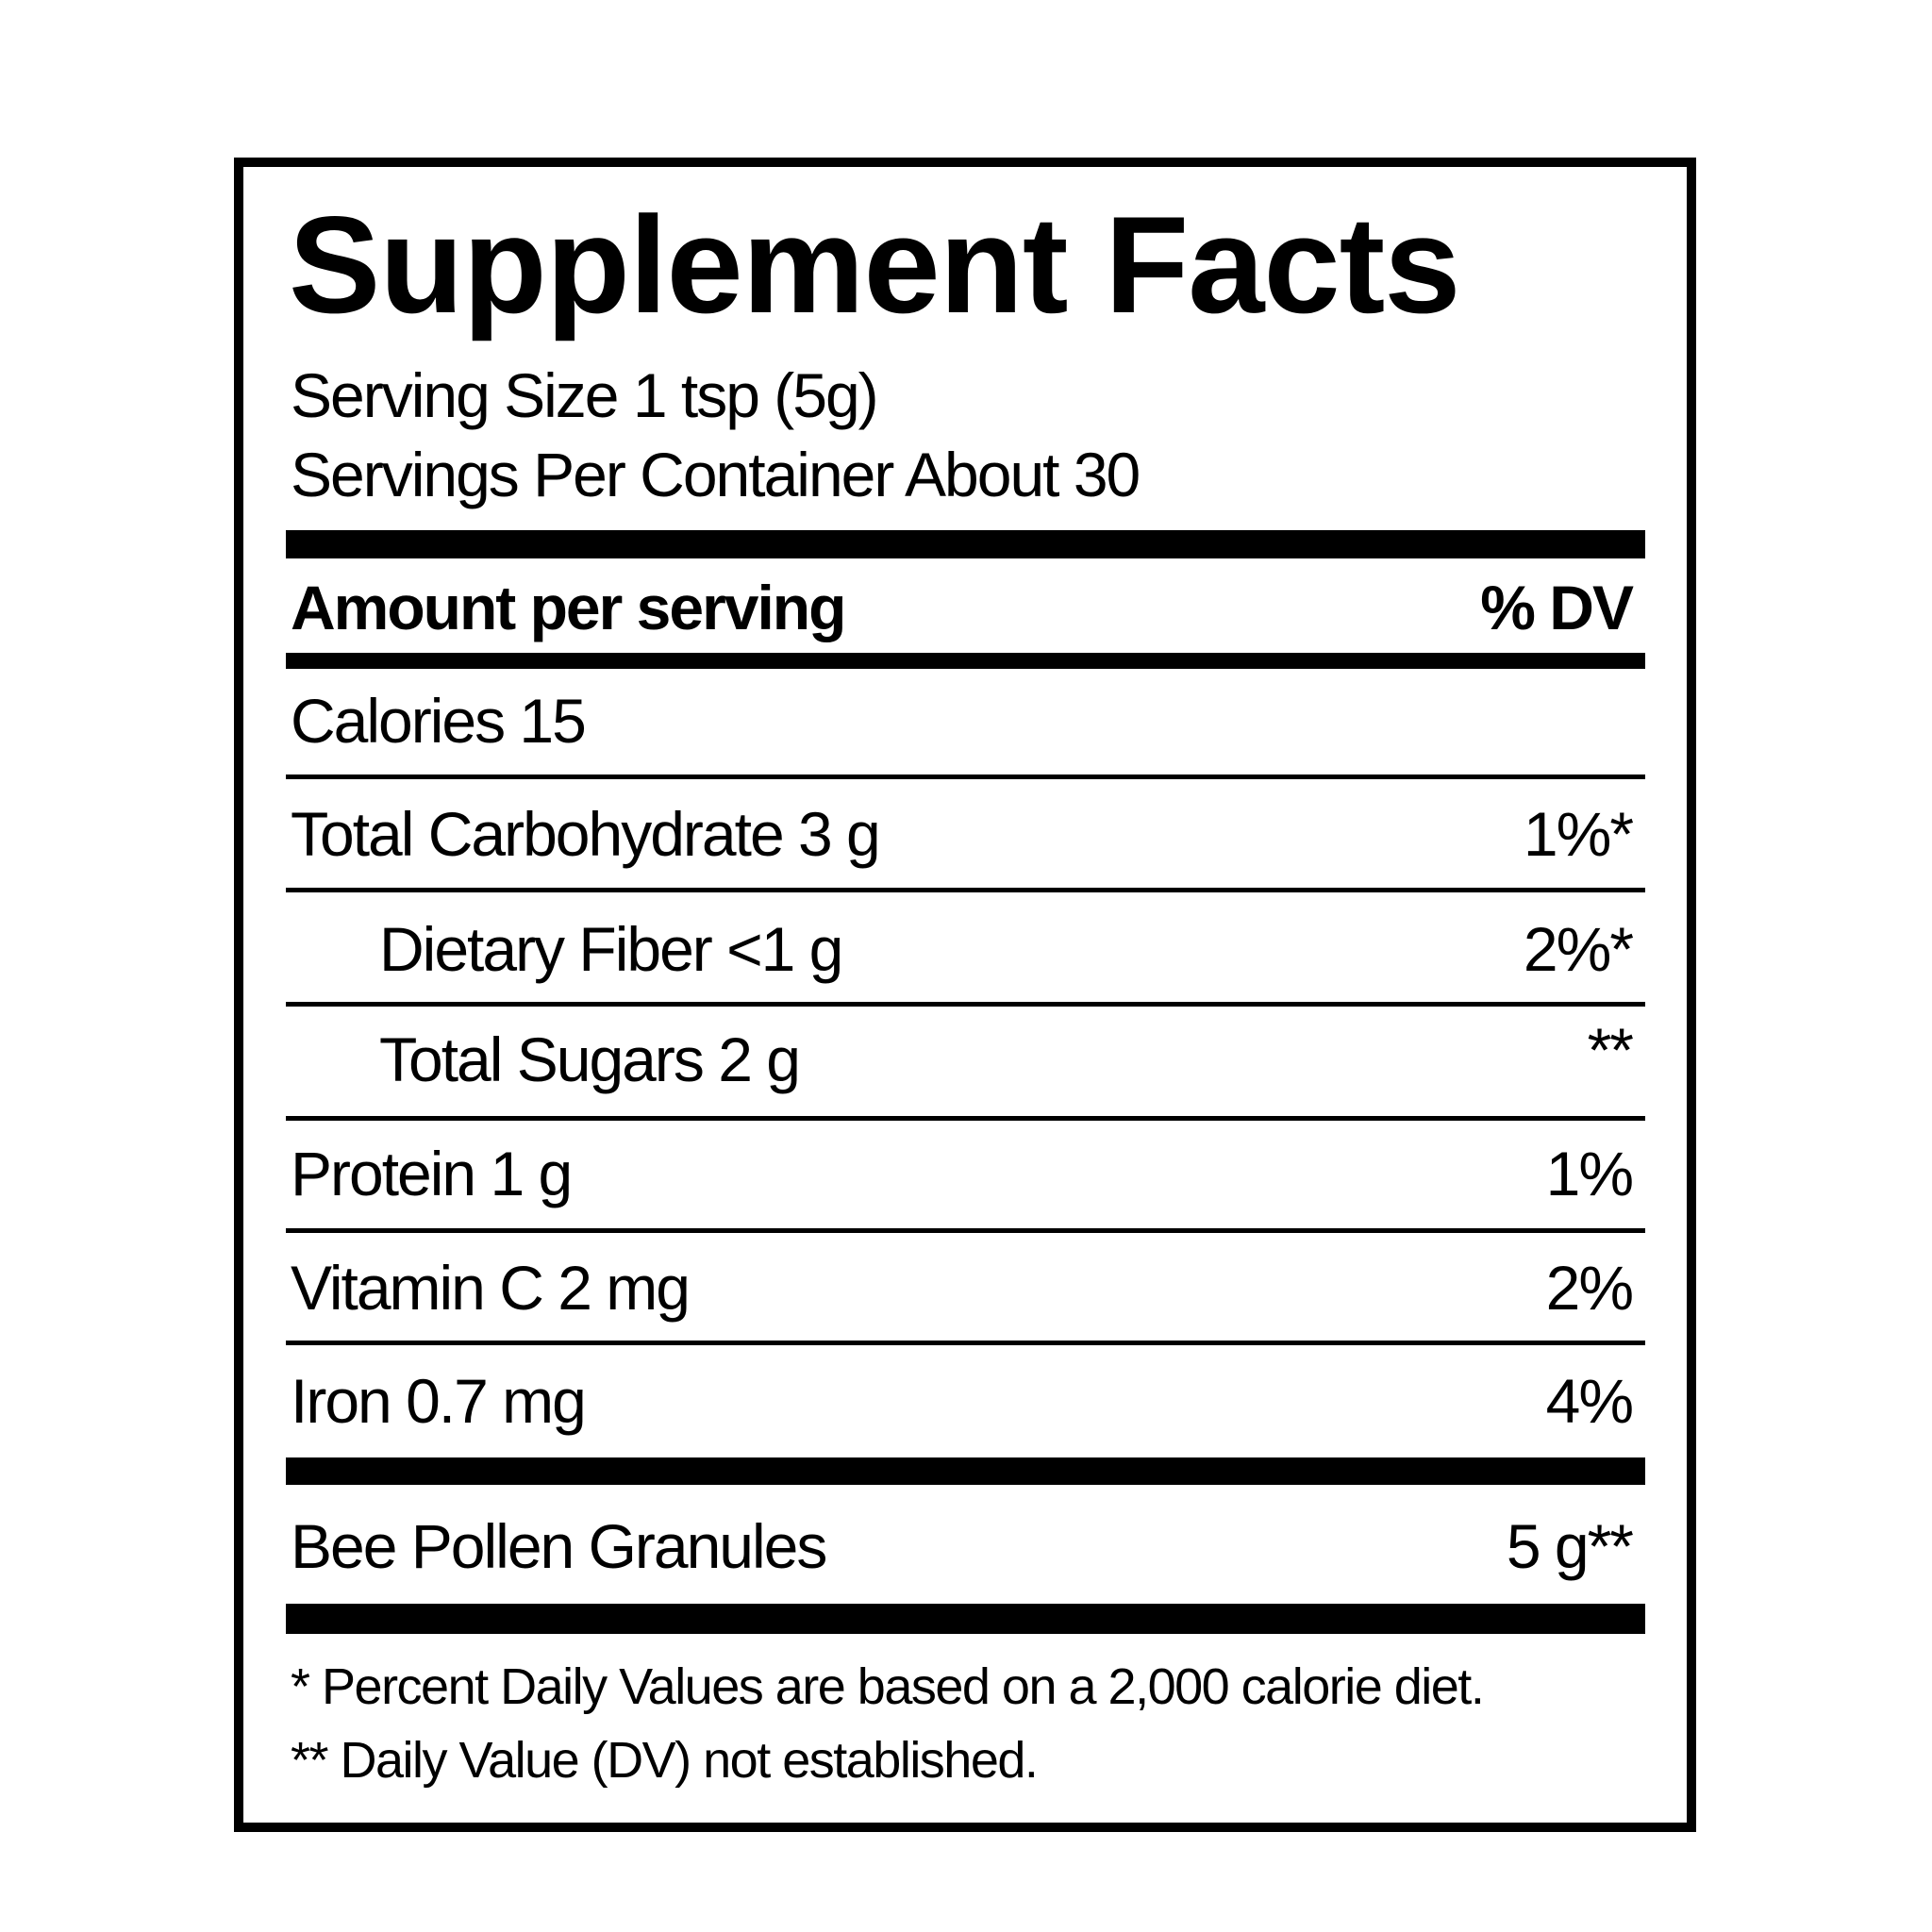 The height and width of the screenshot is (1932, 1932). What do you see at coordinates (611, 949) in the screenshot?
I see `row-label-dietary-fiber: Dietary Fiber <1 g` at bounding box center [611, 949].